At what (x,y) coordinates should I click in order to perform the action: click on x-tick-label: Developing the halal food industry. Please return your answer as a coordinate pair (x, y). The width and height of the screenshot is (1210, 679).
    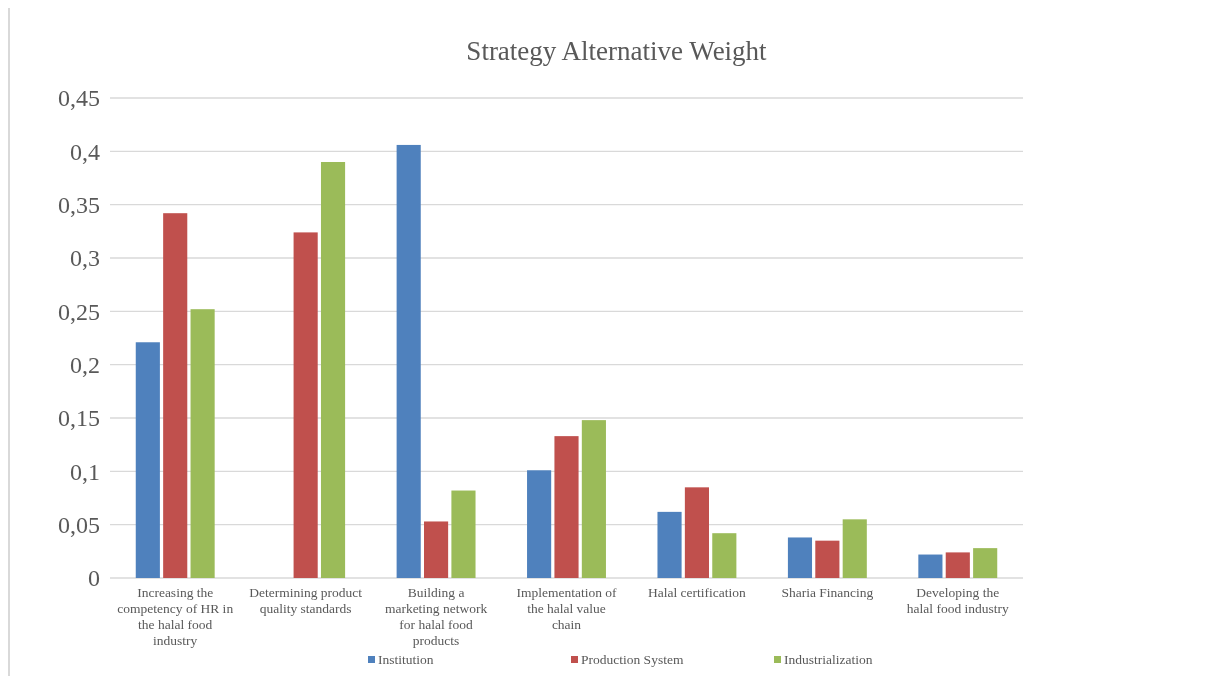
    Looking at the image, I should click on (958, 600).